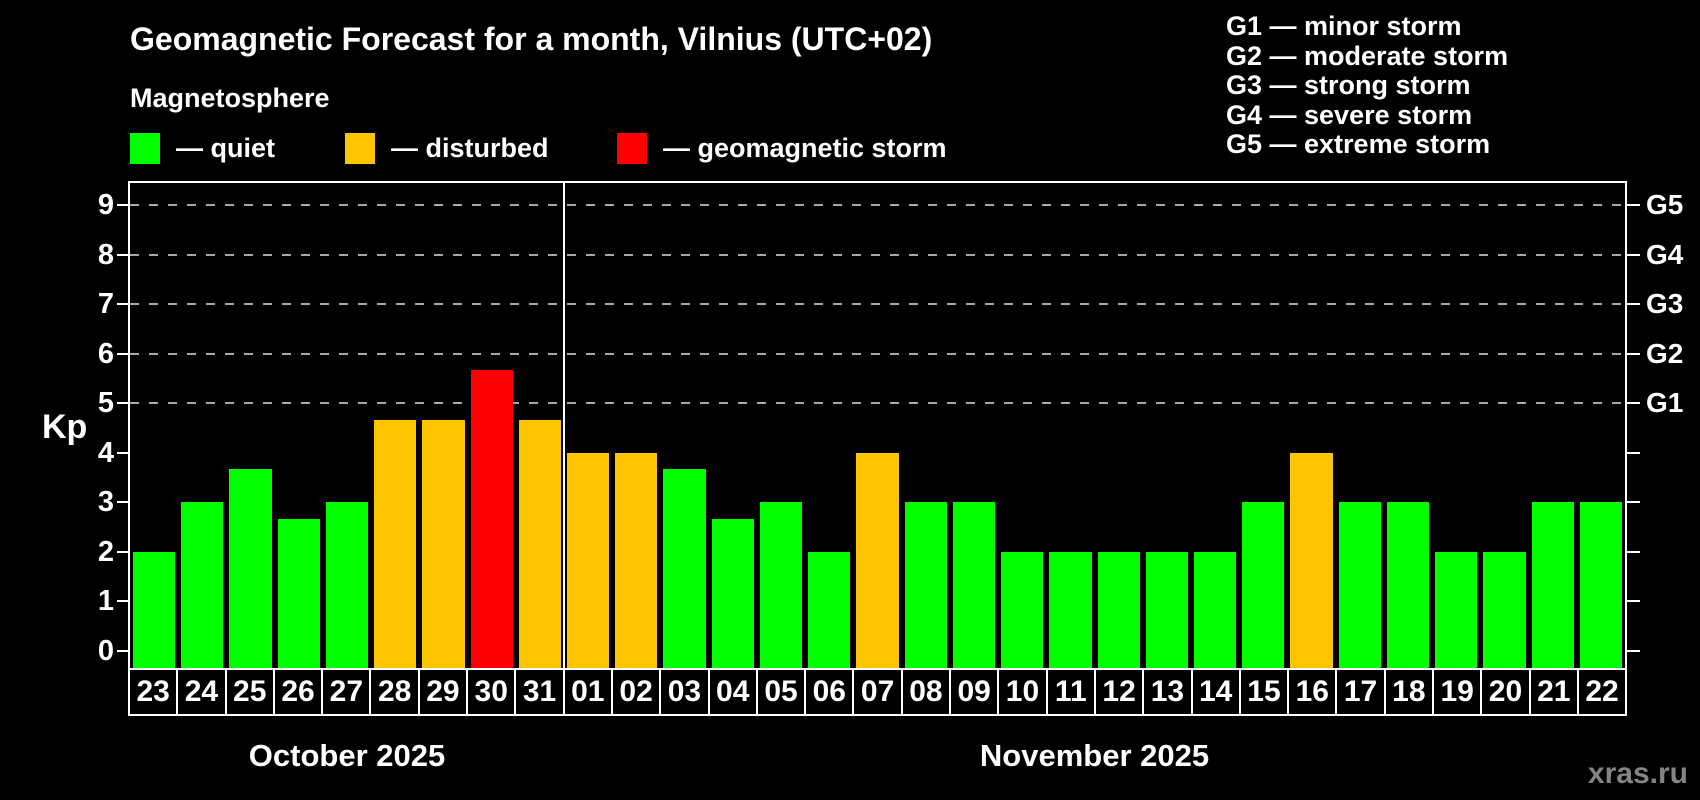 This screenshot has width=1700, height=800. What do you see at coordinates (1637, 773) in the screenshot?
I see `watermark: xras.ru` at bounding box center [1637, 773].